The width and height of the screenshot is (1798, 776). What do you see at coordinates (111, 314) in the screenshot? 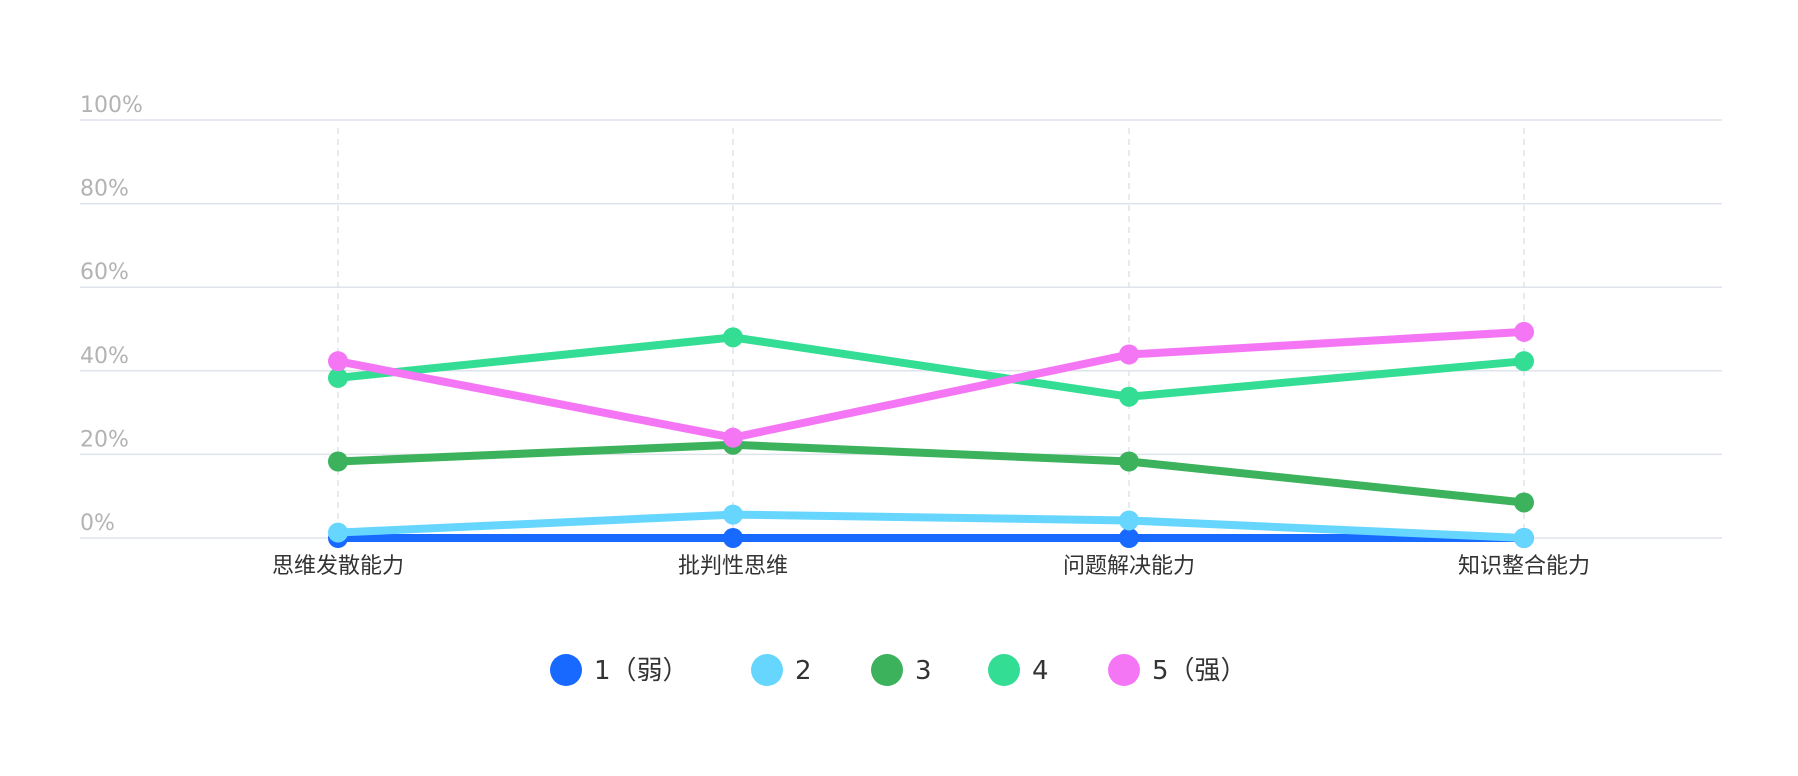
I see `y-axis-ticks: 0% 20% 40% 60% 80% 100%` at bounding box center [111, 314].